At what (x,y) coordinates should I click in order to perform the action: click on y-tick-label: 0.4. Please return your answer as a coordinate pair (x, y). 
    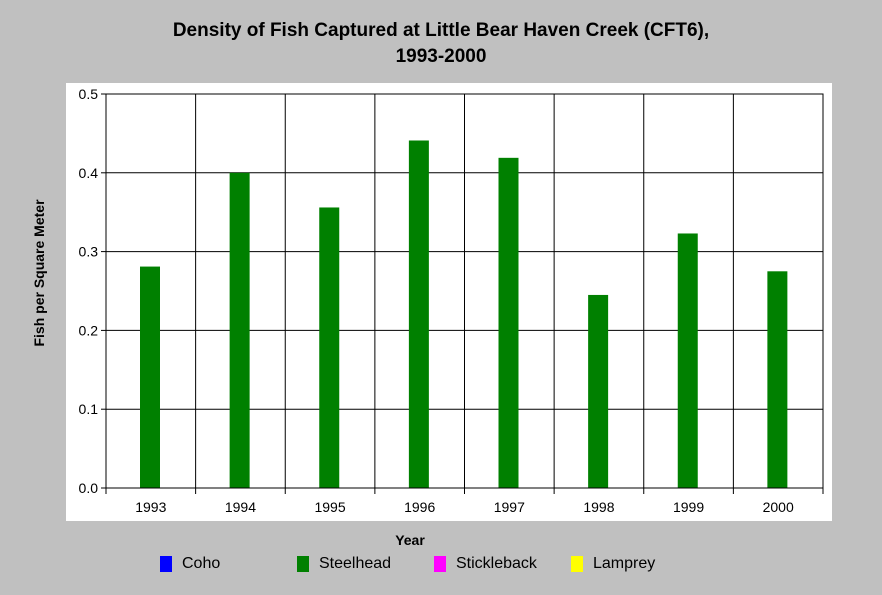
    Looking at the image, I should click on (89, 173).